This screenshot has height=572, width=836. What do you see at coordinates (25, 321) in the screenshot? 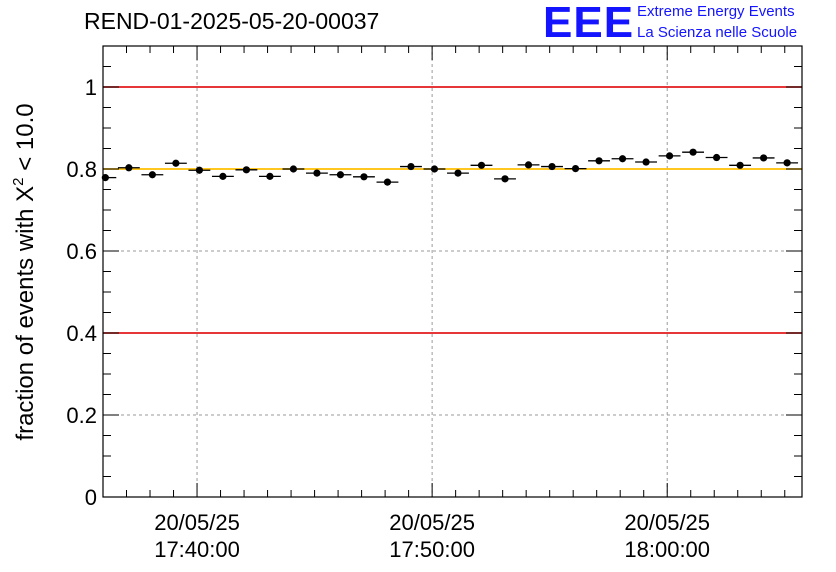
I see `y-axis-label-prefix: fraction of events with` at bounding box center [25, 321].